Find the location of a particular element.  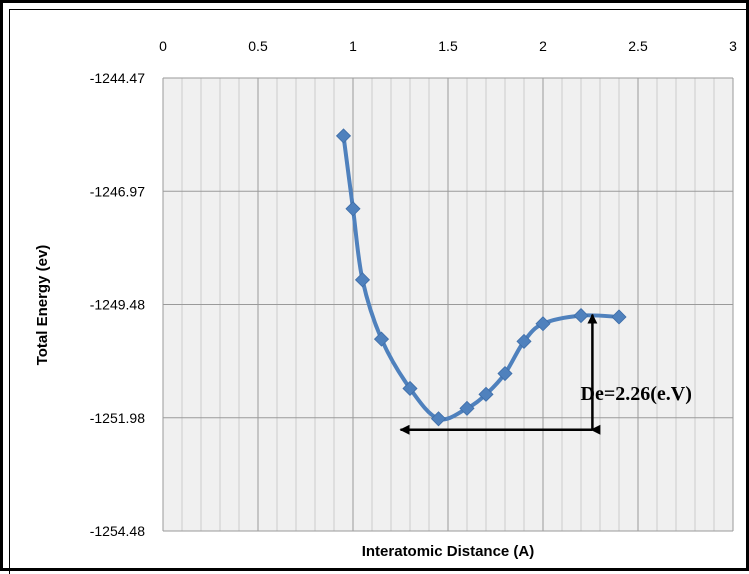

x-tick-label: 0 is located at coordinates (163, 46).